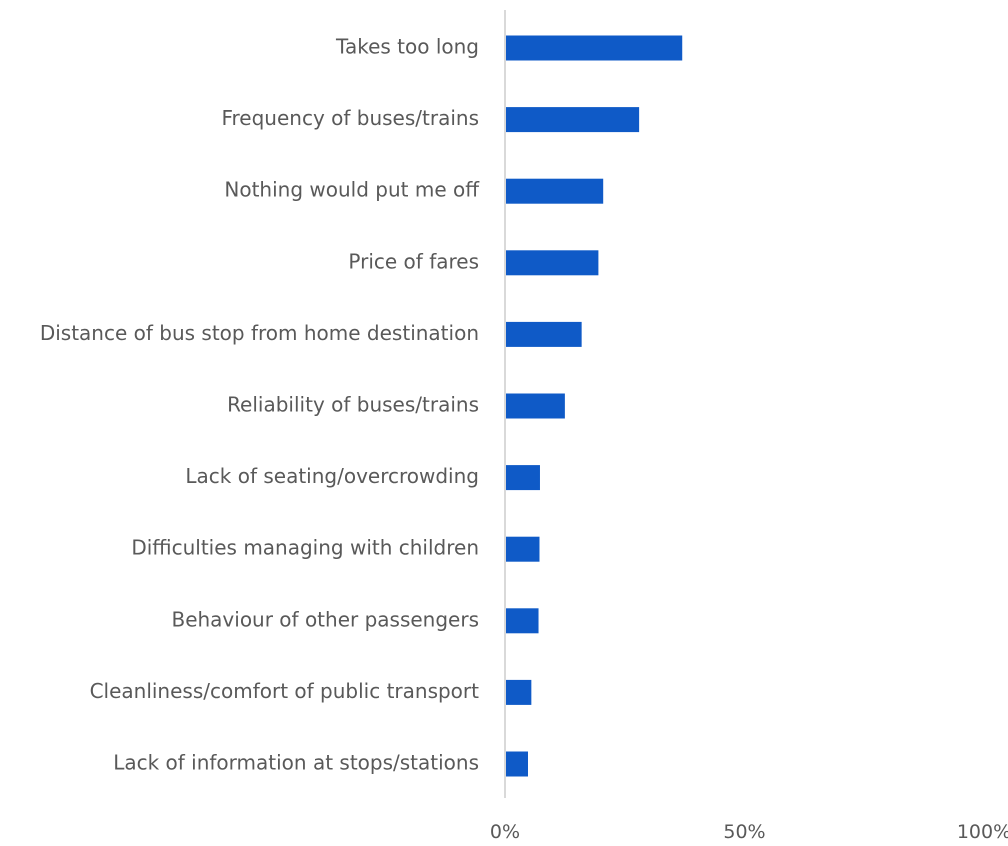  I want to click on category-label: Nothing would put me off, so click(352, 190).